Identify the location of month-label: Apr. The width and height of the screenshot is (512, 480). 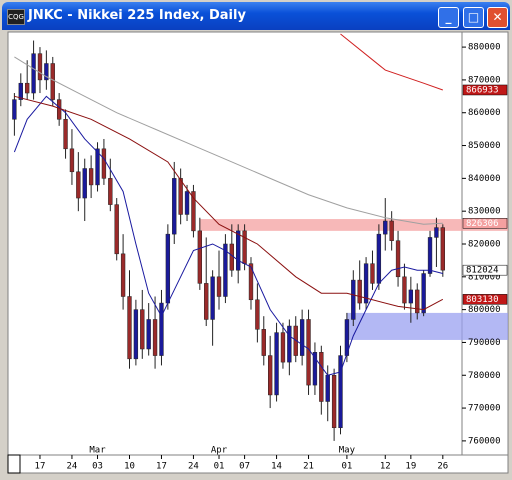
(219, 451).